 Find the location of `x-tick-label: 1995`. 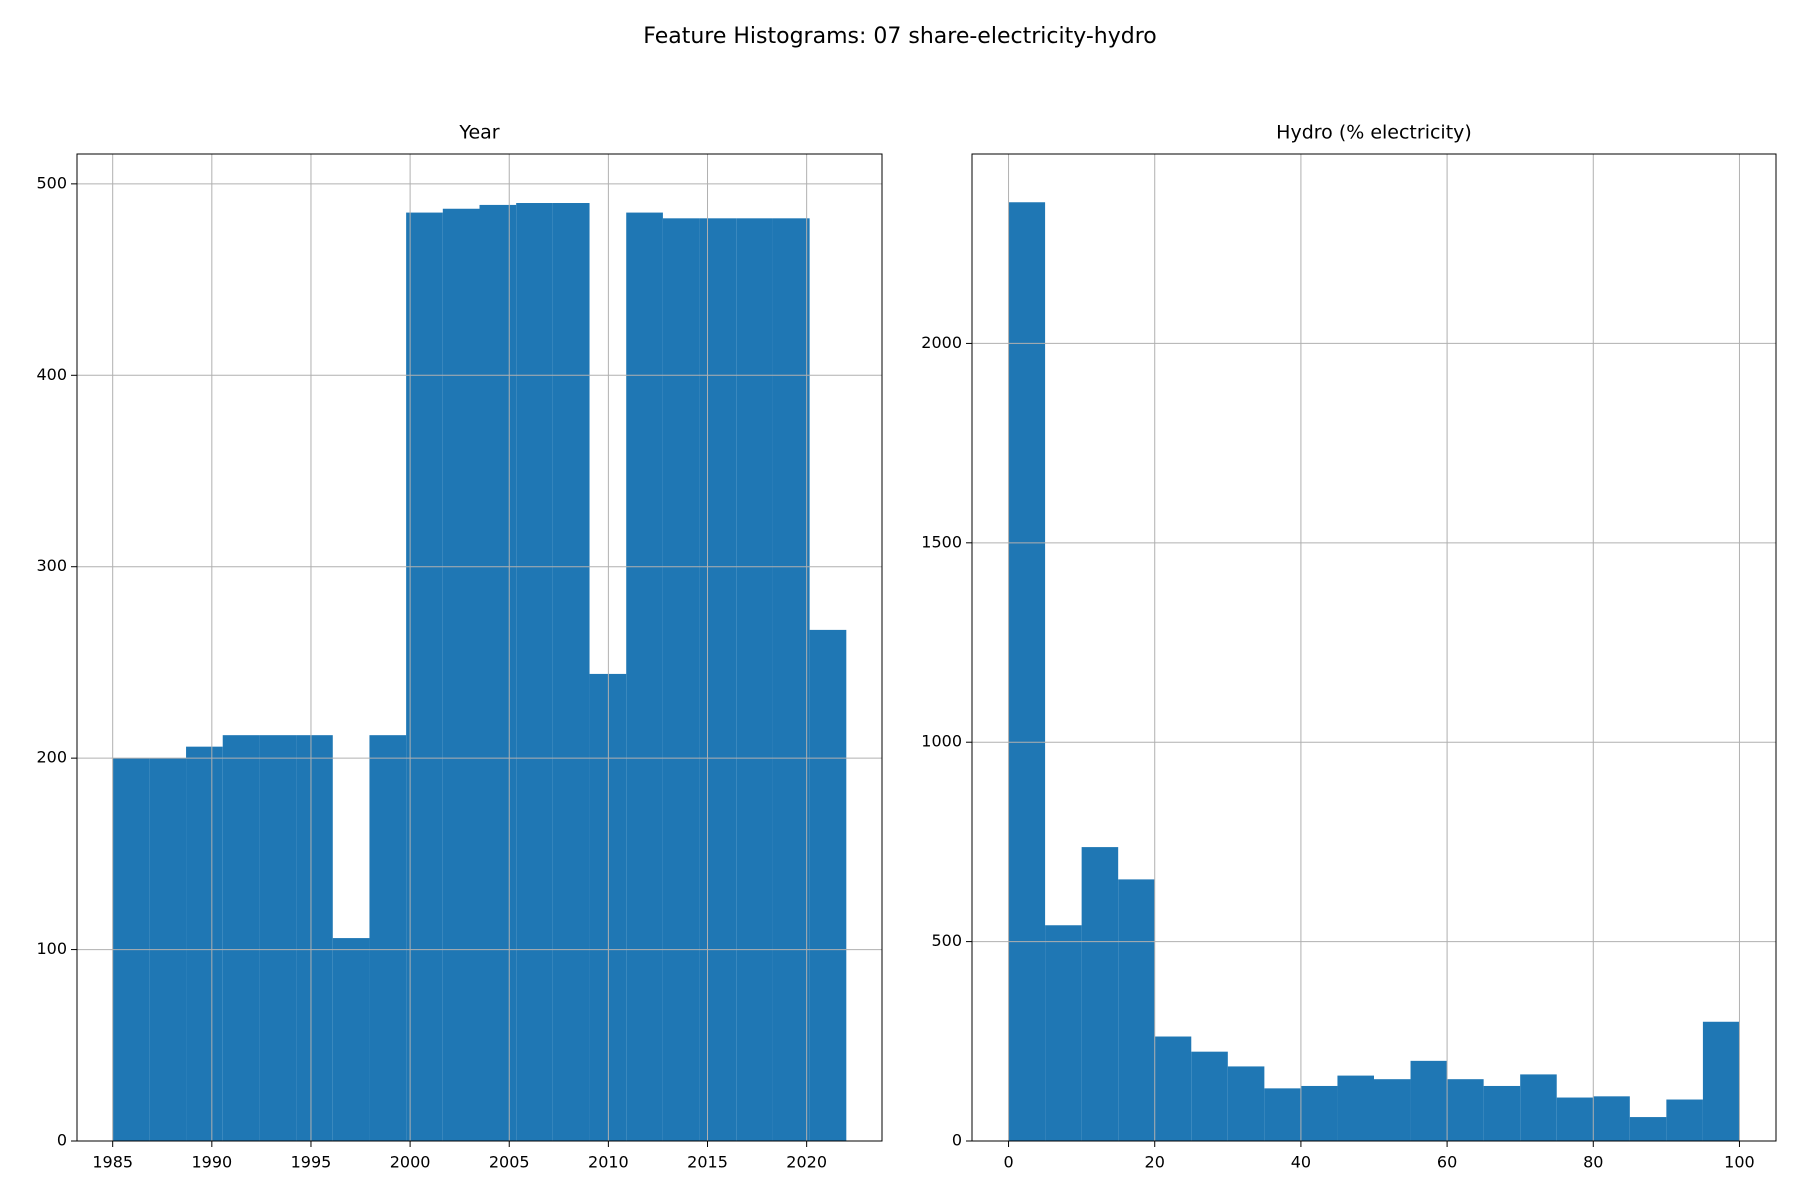

x-tick-label: 1995 is located at coordinates (311, 1162).